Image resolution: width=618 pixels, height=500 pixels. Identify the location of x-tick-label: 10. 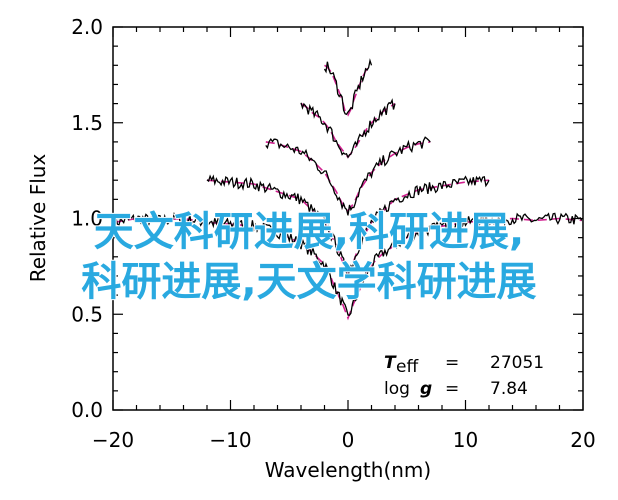
(465, 440).